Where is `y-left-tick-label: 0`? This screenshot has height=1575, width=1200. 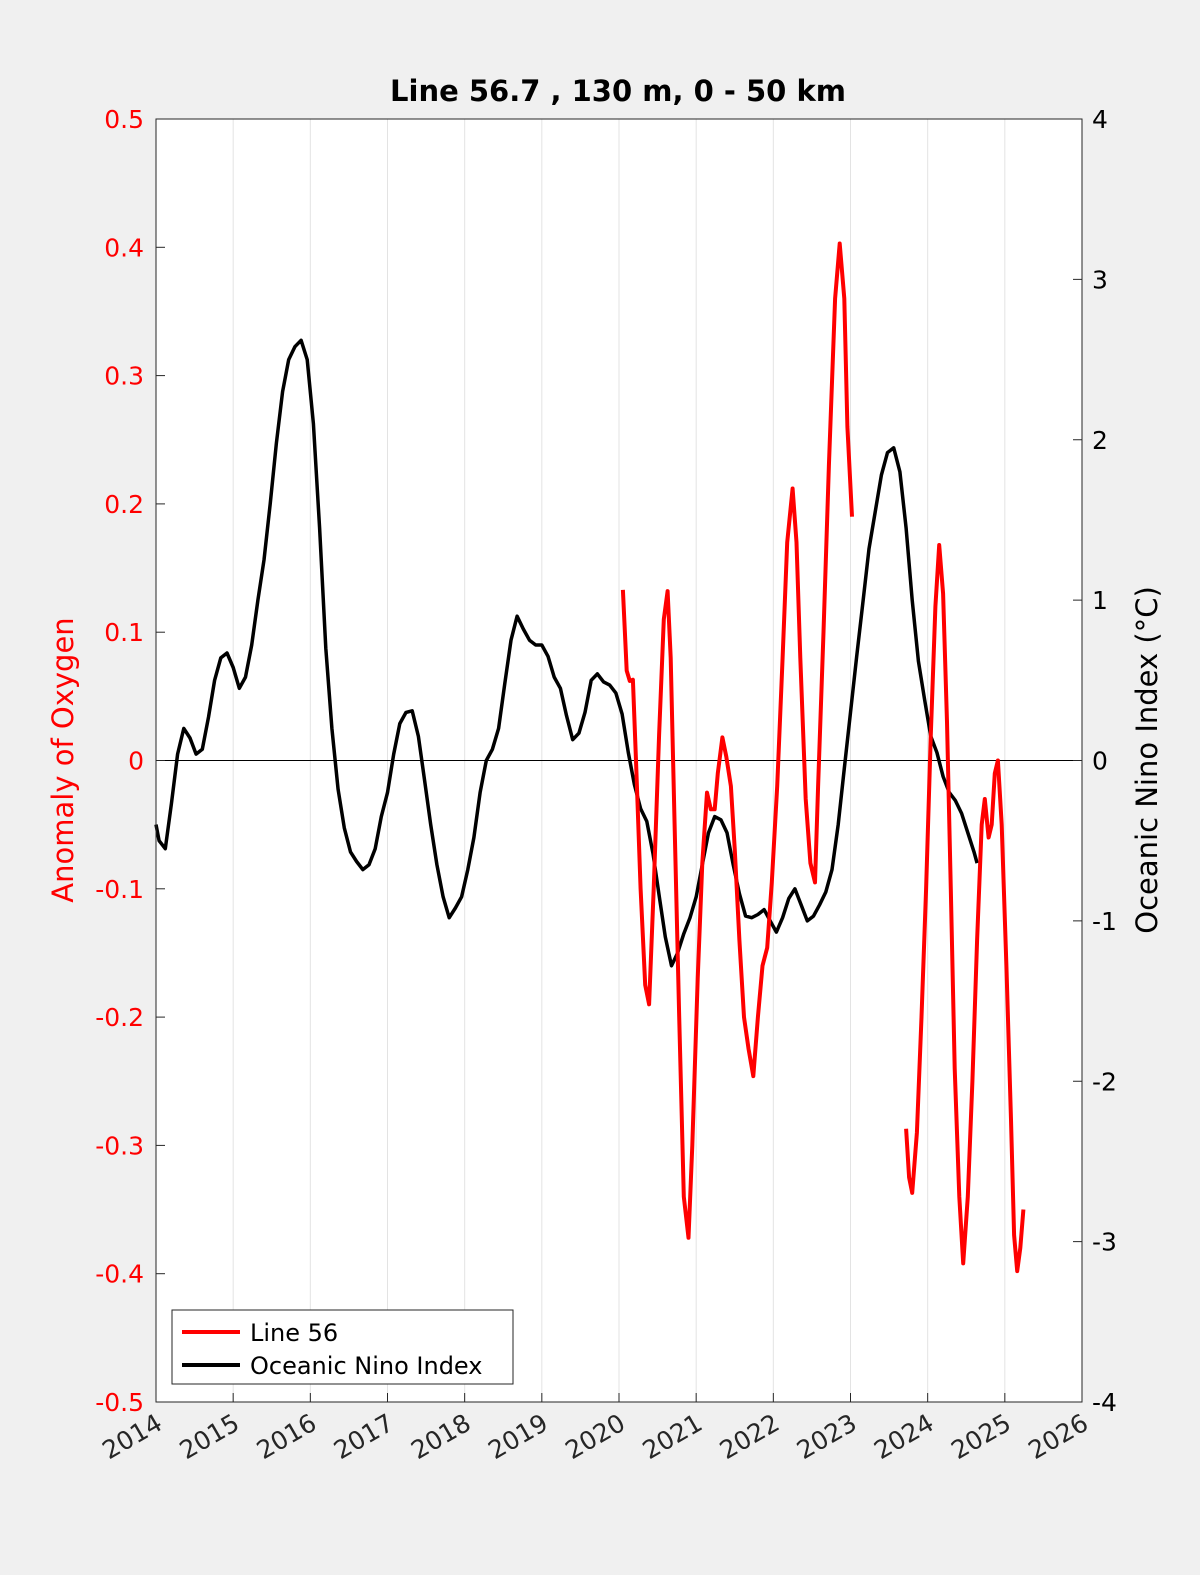
y-left-tick-label: 0 is located at coordinates (136, 761).